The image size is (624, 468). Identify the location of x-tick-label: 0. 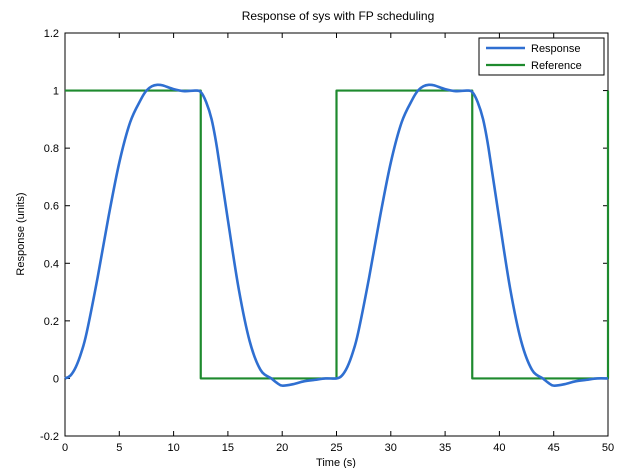
(65, 448).